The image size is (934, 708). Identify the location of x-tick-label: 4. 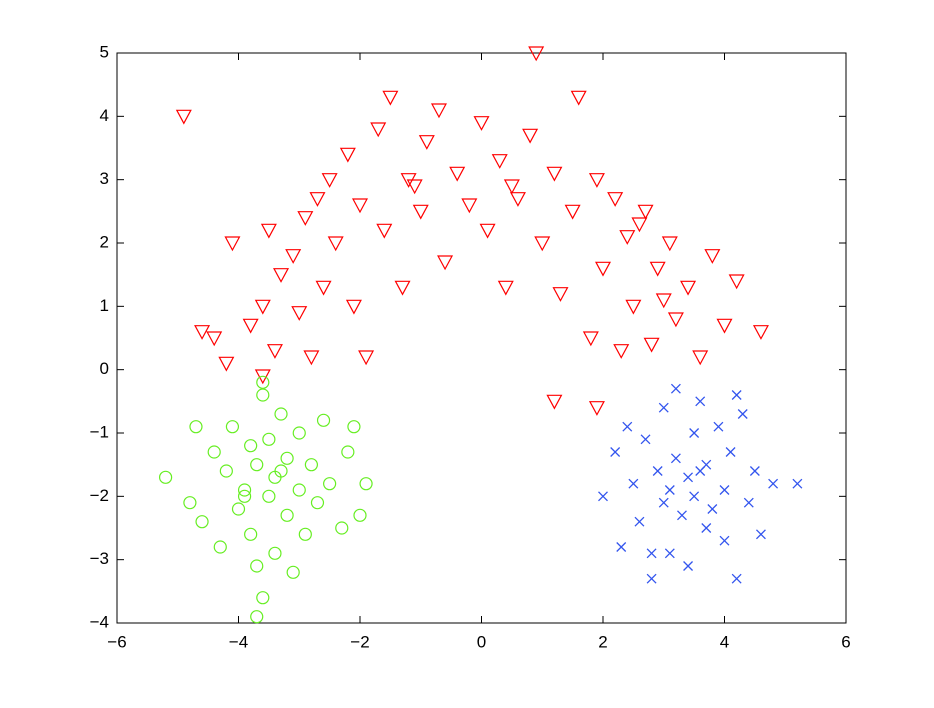
(724, 641).